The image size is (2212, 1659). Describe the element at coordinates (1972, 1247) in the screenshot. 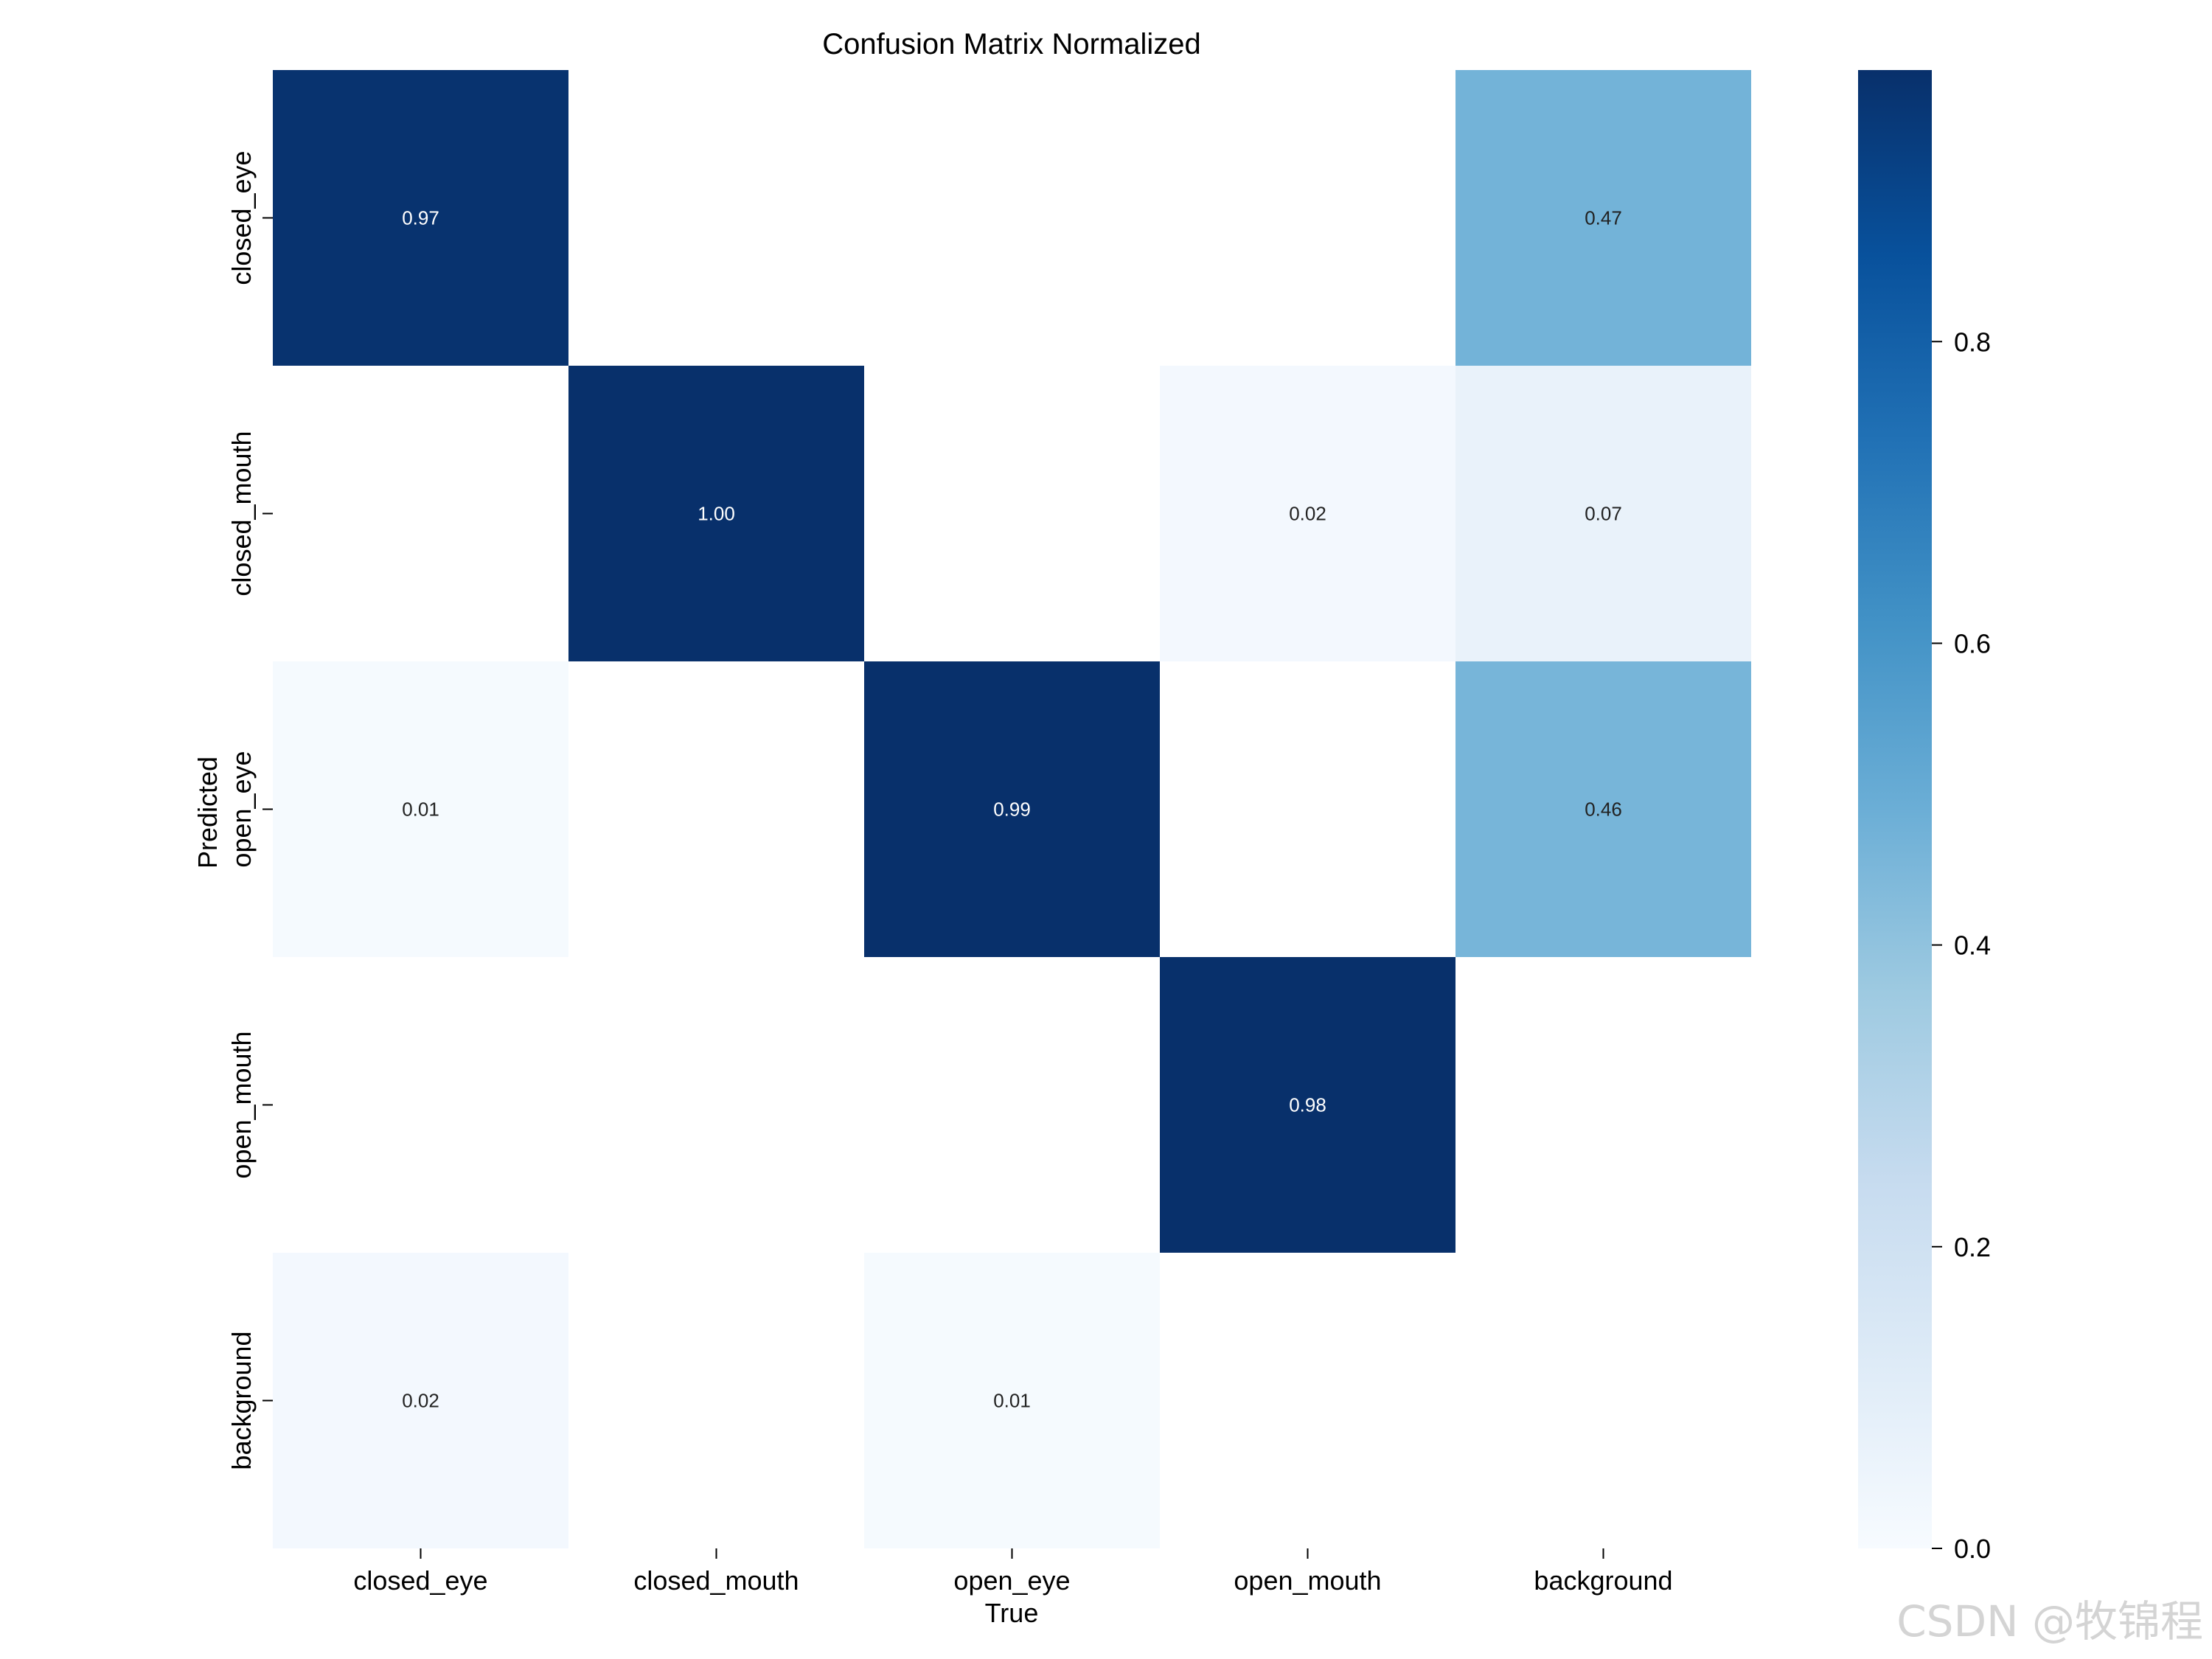

I see `colorbar-tick-label: 0.2` at that location.